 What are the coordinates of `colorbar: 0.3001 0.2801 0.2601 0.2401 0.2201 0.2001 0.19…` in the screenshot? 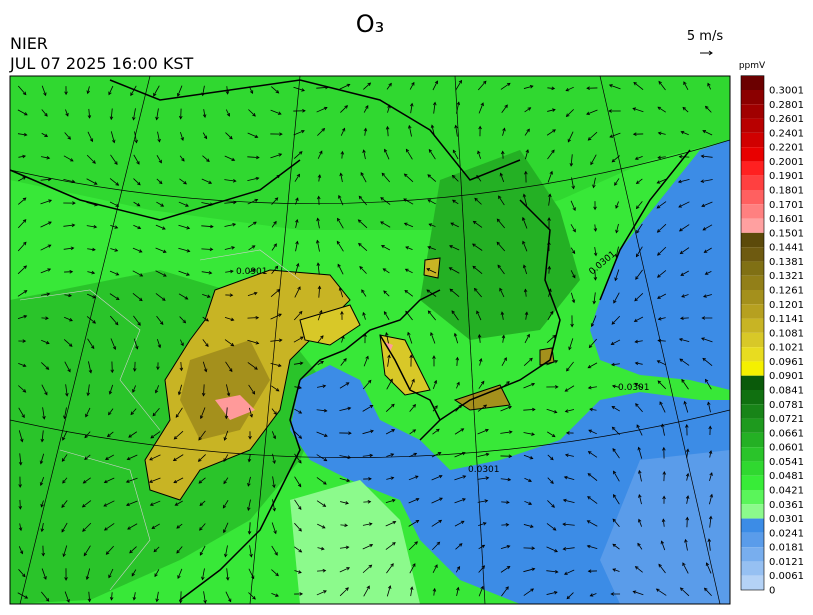 It's located at (772, 336).